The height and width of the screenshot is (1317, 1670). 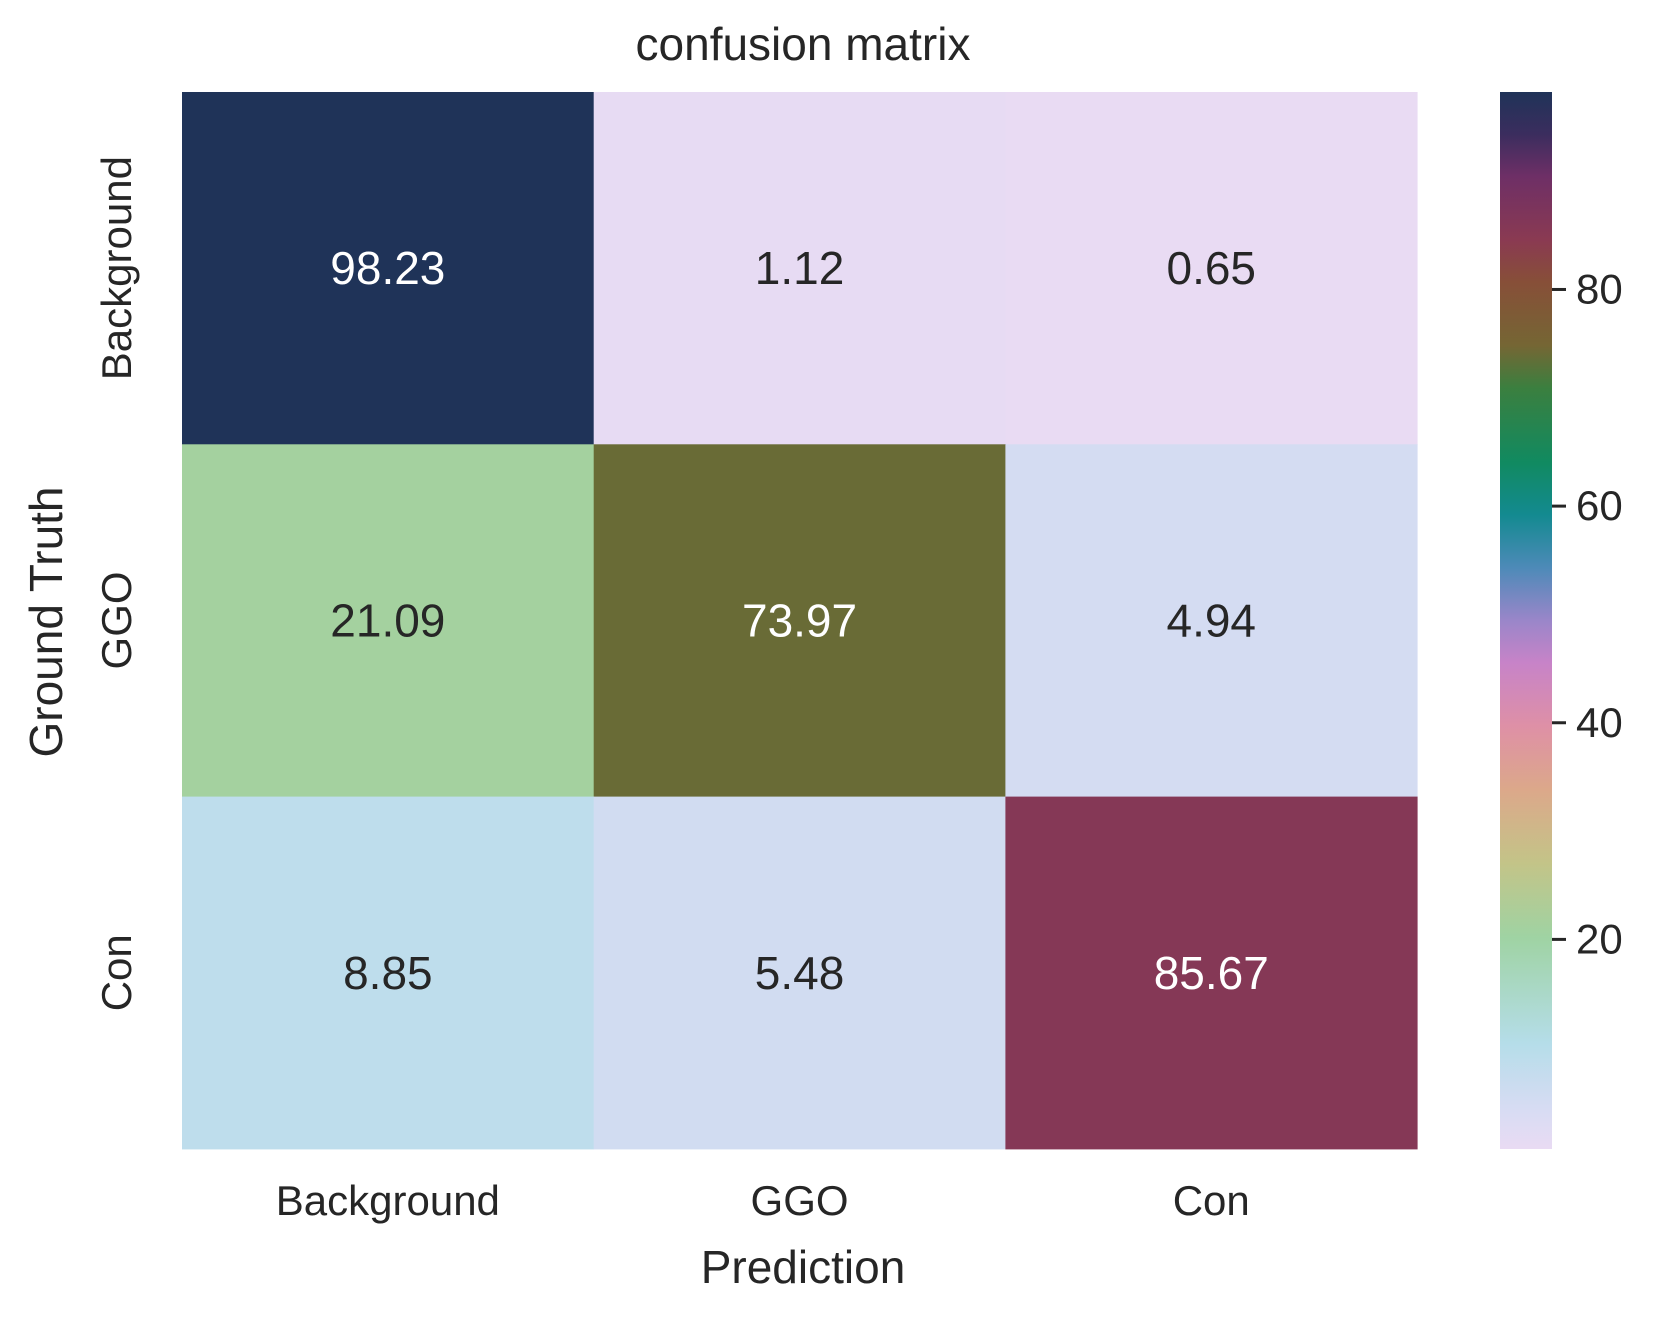 What do you see at coordinates (1599, 938) in the screenshot?
I see `colorbar-tick-label: 20` at bounding box center [1599, 938].